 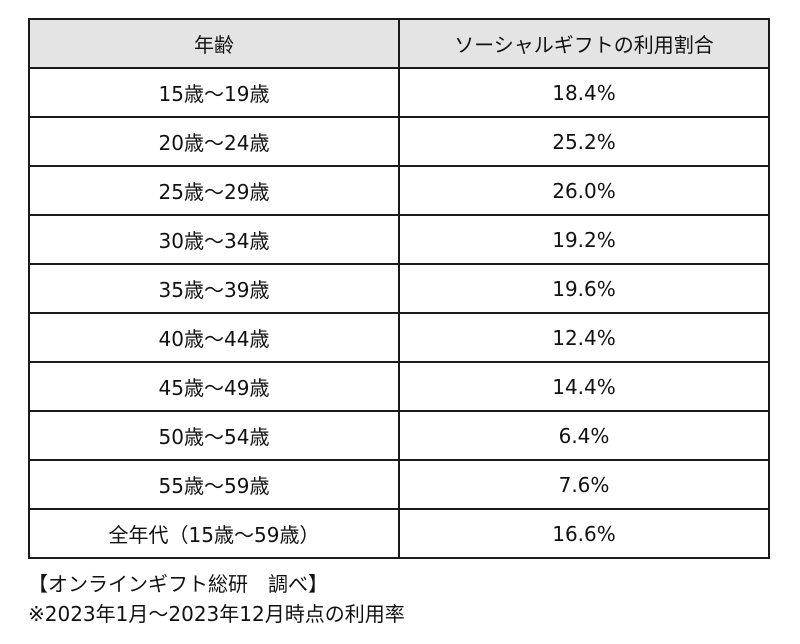 I want to click on rate-cell: 19.2%, so click(x=584, y=239).